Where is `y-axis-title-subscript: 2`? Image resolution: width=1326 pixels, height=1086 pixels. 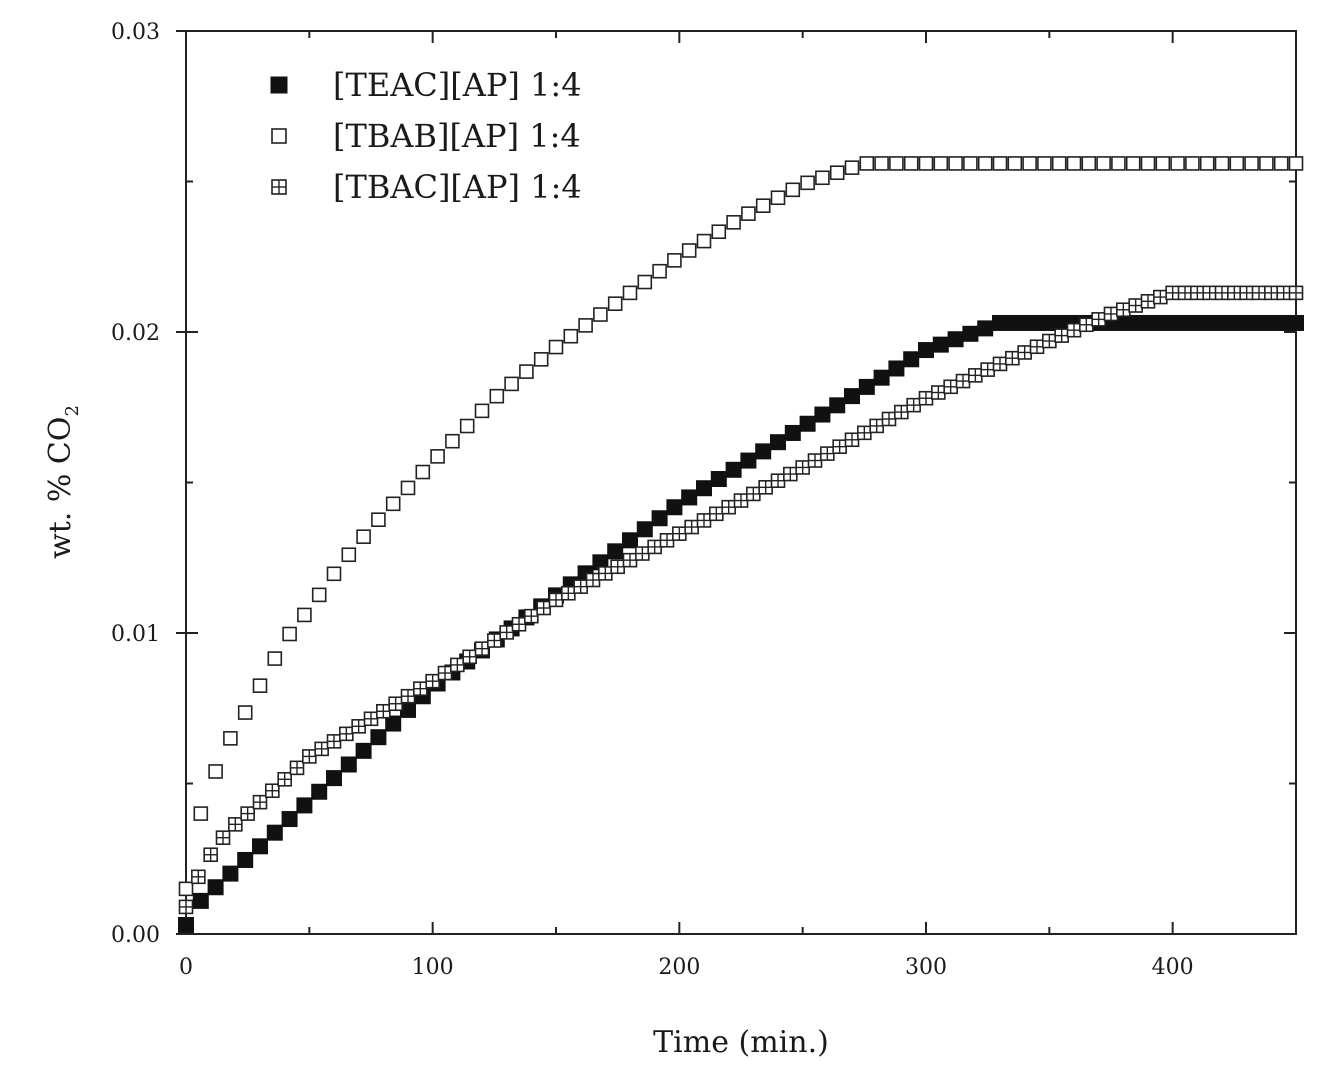
y-axis-title-subscript: 2 is located at coordinates (72, 410).